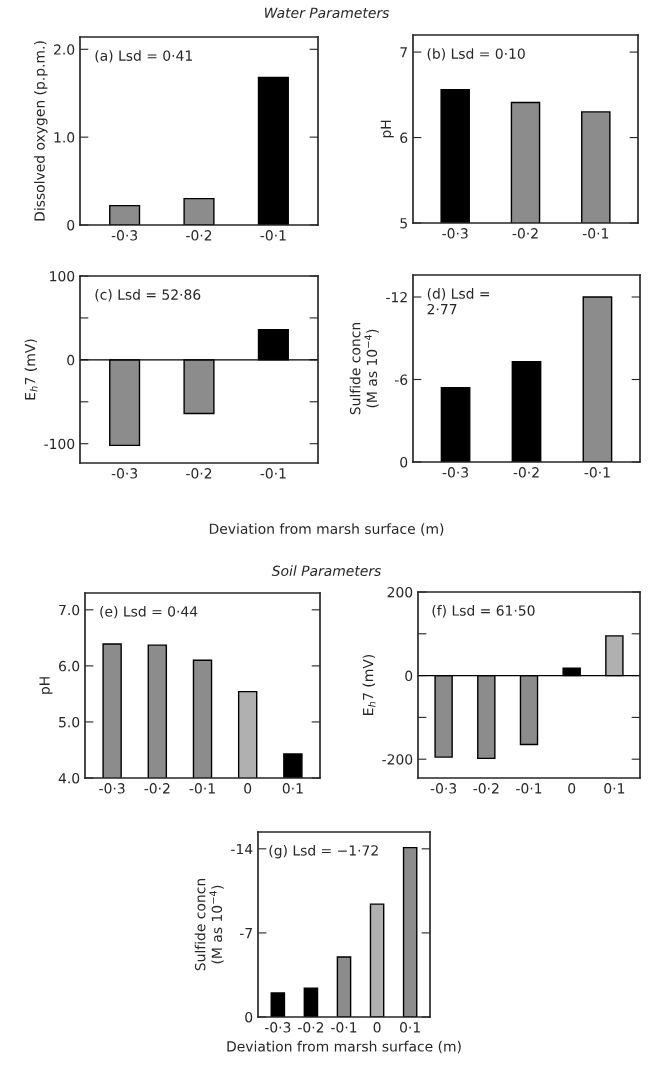 This screenshot has height=1091, width=653. Describe the element at coordinates (64, 137) in the screenshot. I see `y-tick-label: 1.0` at that location.